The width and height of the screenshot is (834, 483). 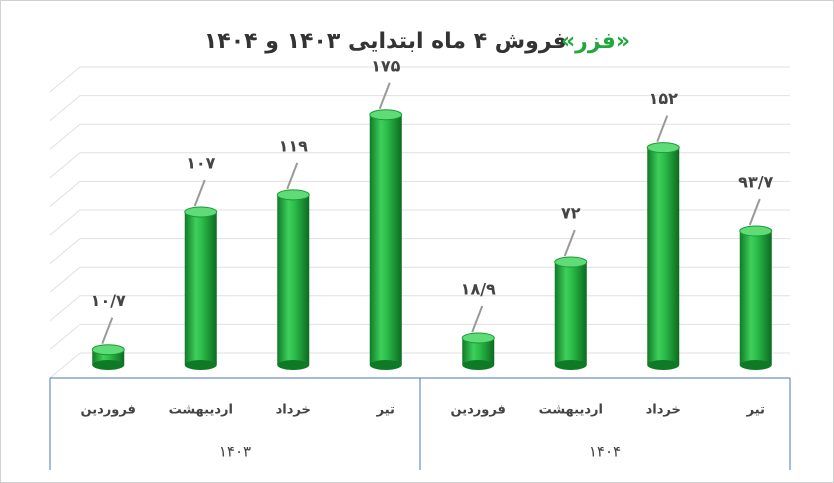 I want to click on value-label: ۱۵۲, so click(x=664, y=98).